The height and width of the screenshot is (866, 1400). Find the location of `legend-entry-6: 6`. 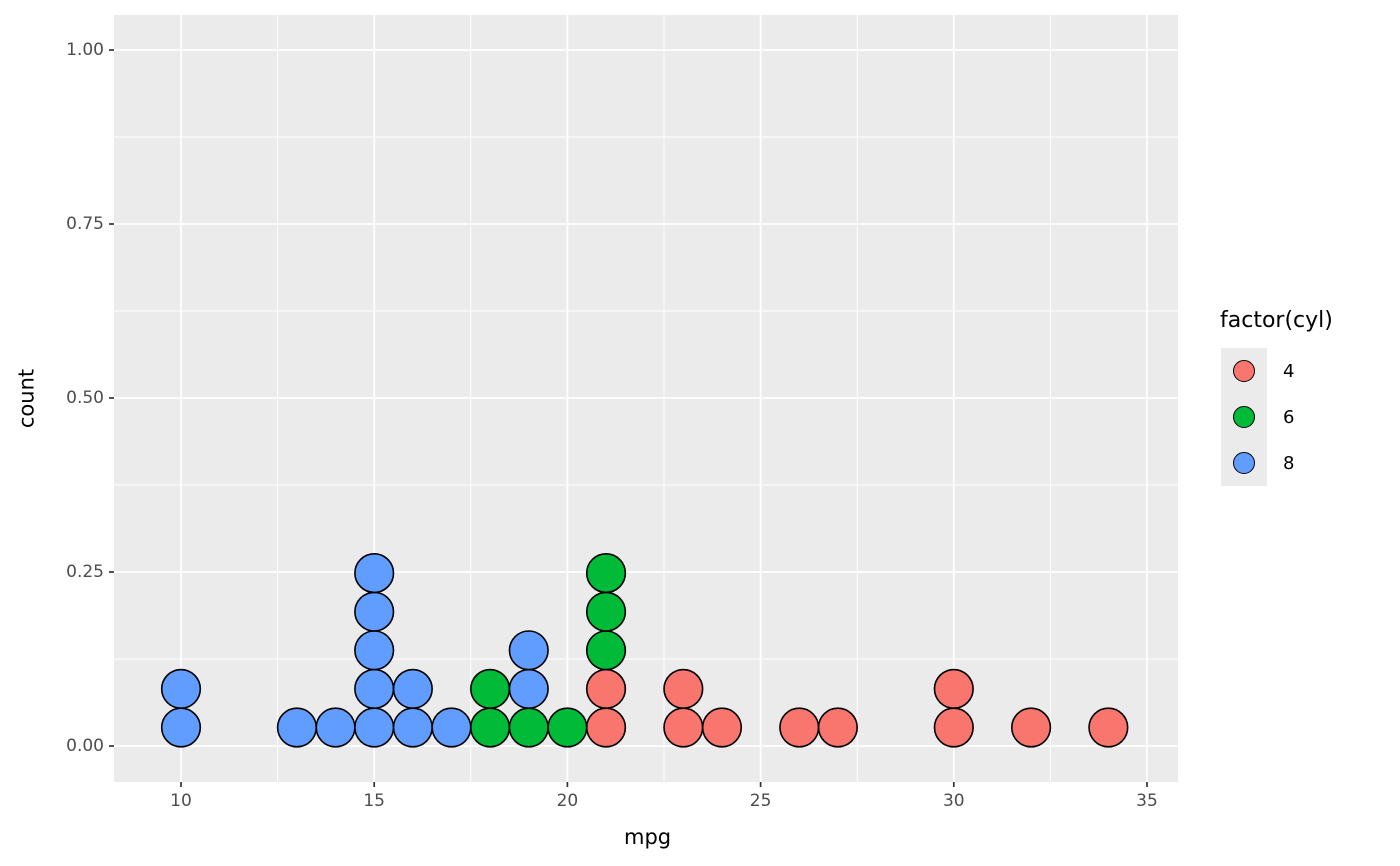

legend-entry-6: 6 is located at coordinates (1276, 417).